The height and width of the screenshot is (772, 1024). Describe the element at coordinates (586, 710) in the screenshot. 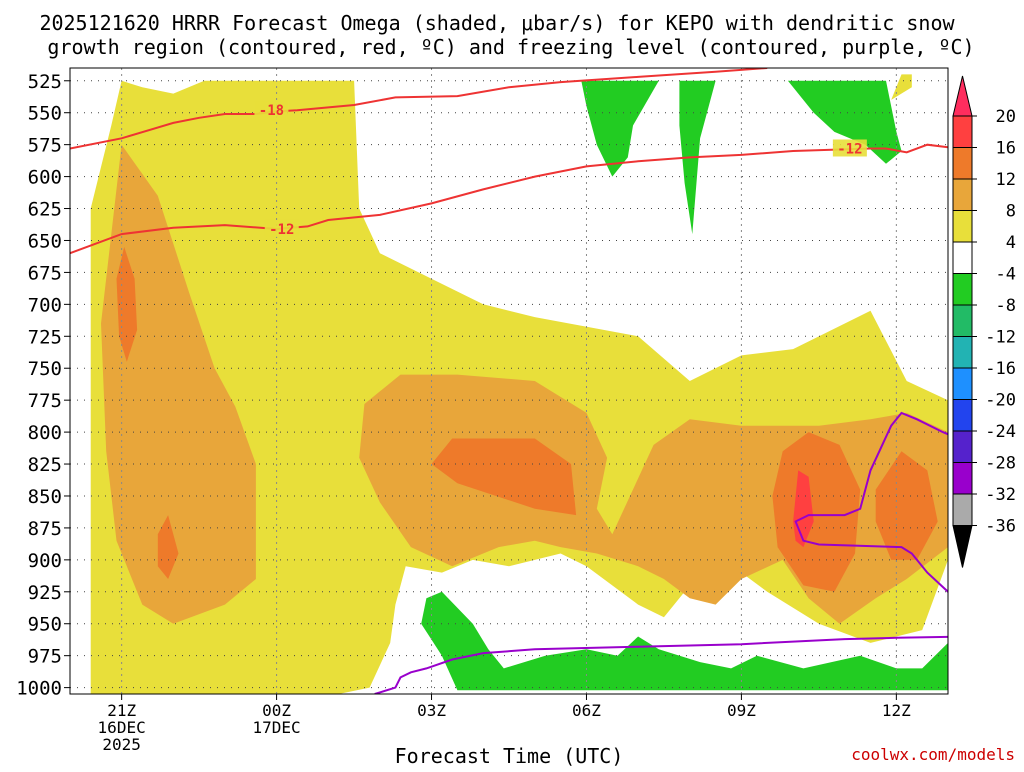

I see `x-tick-label-06Z: 06Z` at that location.